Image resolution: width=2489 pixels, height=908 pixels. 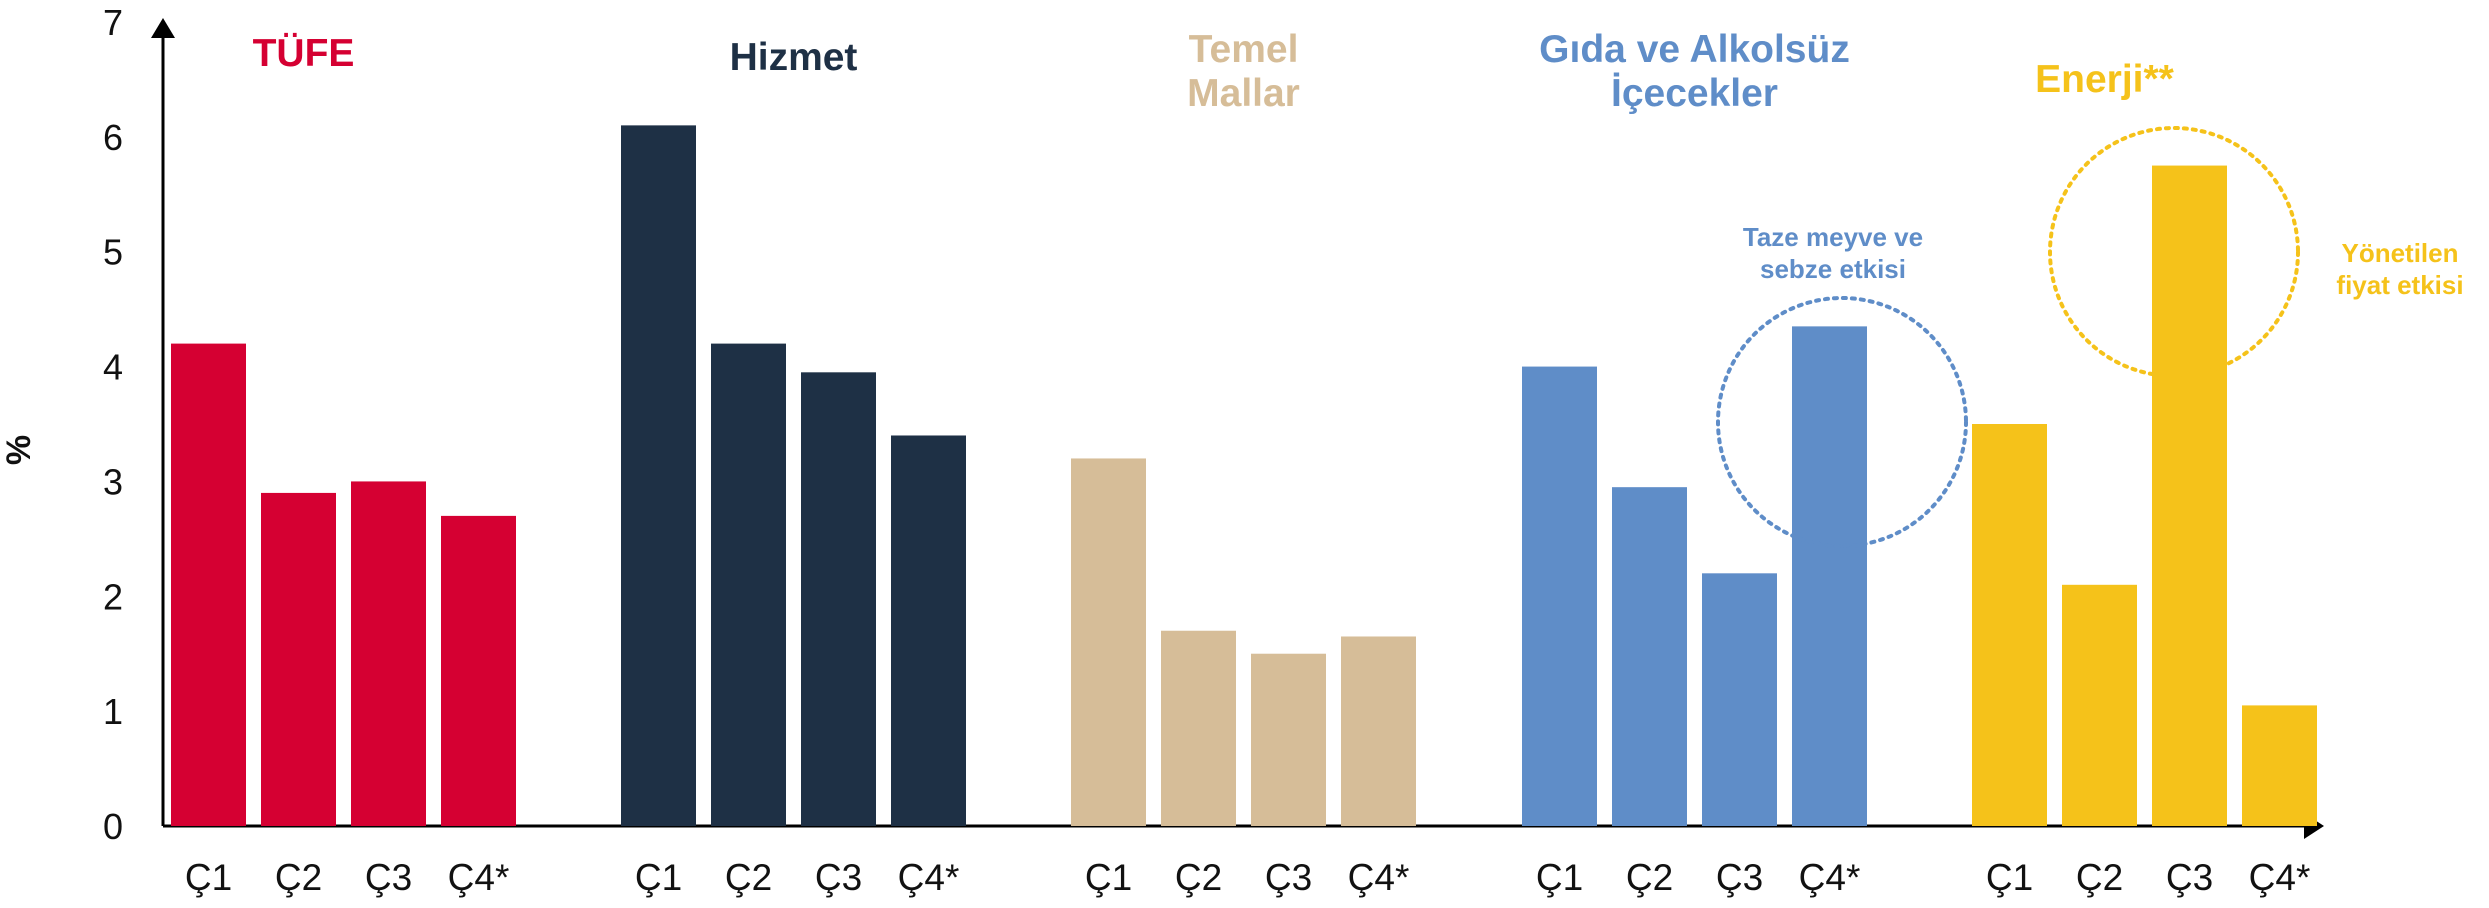 What do you see at coordinates (19, 450) in the screenshot?
I see `y-axis-label: %` at bounding box center [19, 450].